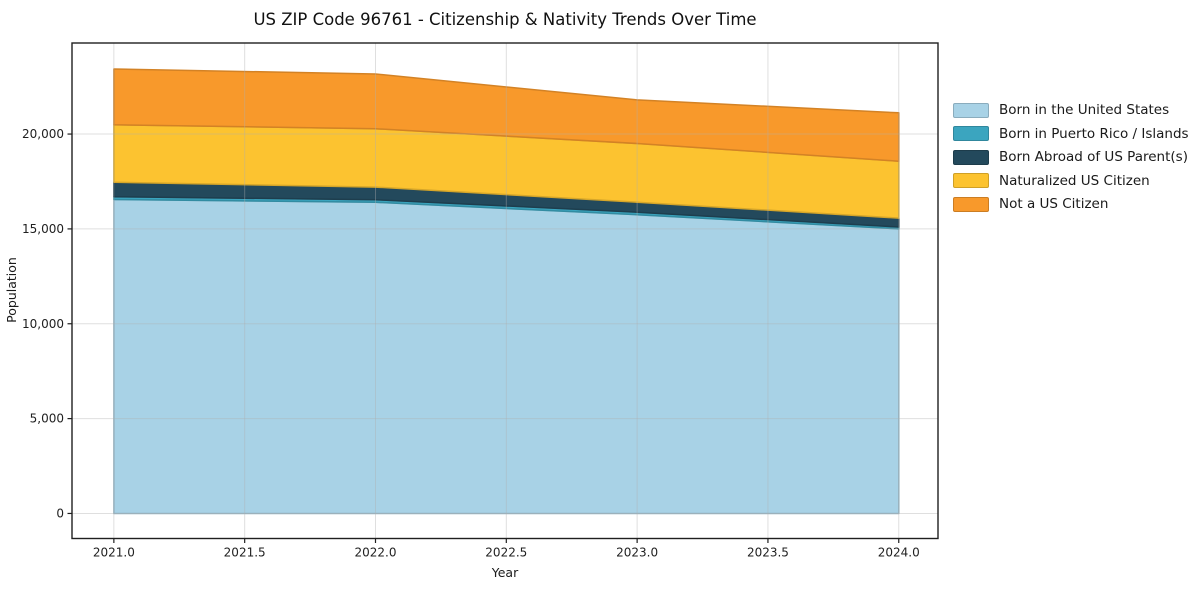 Image resolution: width=1189 pixels, height=590 pixels. What do you see at coordinates (1084, 110) in the screenshot?
I see `legend-label: Born in the United States` at bounding box center [1084, 110].